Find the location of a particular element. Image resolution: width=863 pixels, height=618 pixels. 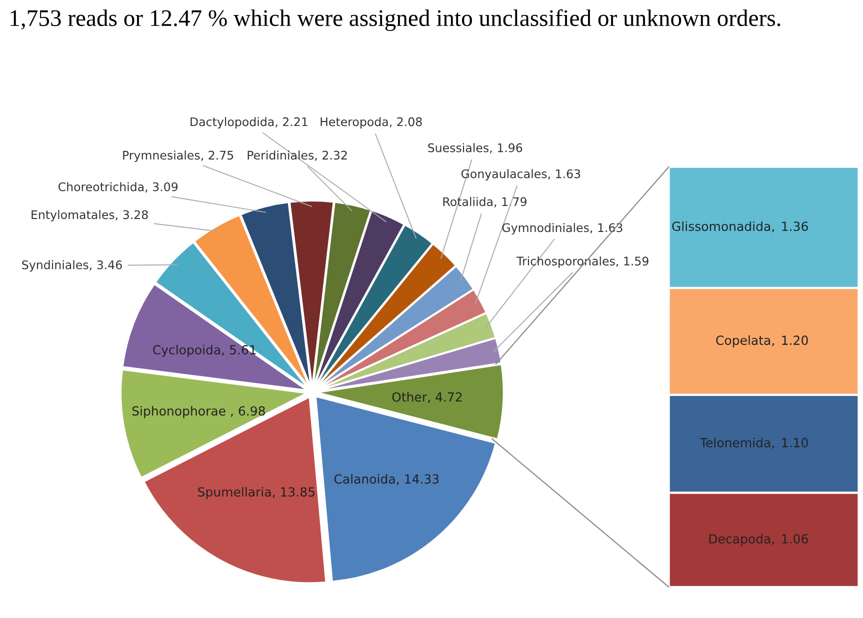

slice-label: Other, 4.72 is located at coordinates (427, 397).